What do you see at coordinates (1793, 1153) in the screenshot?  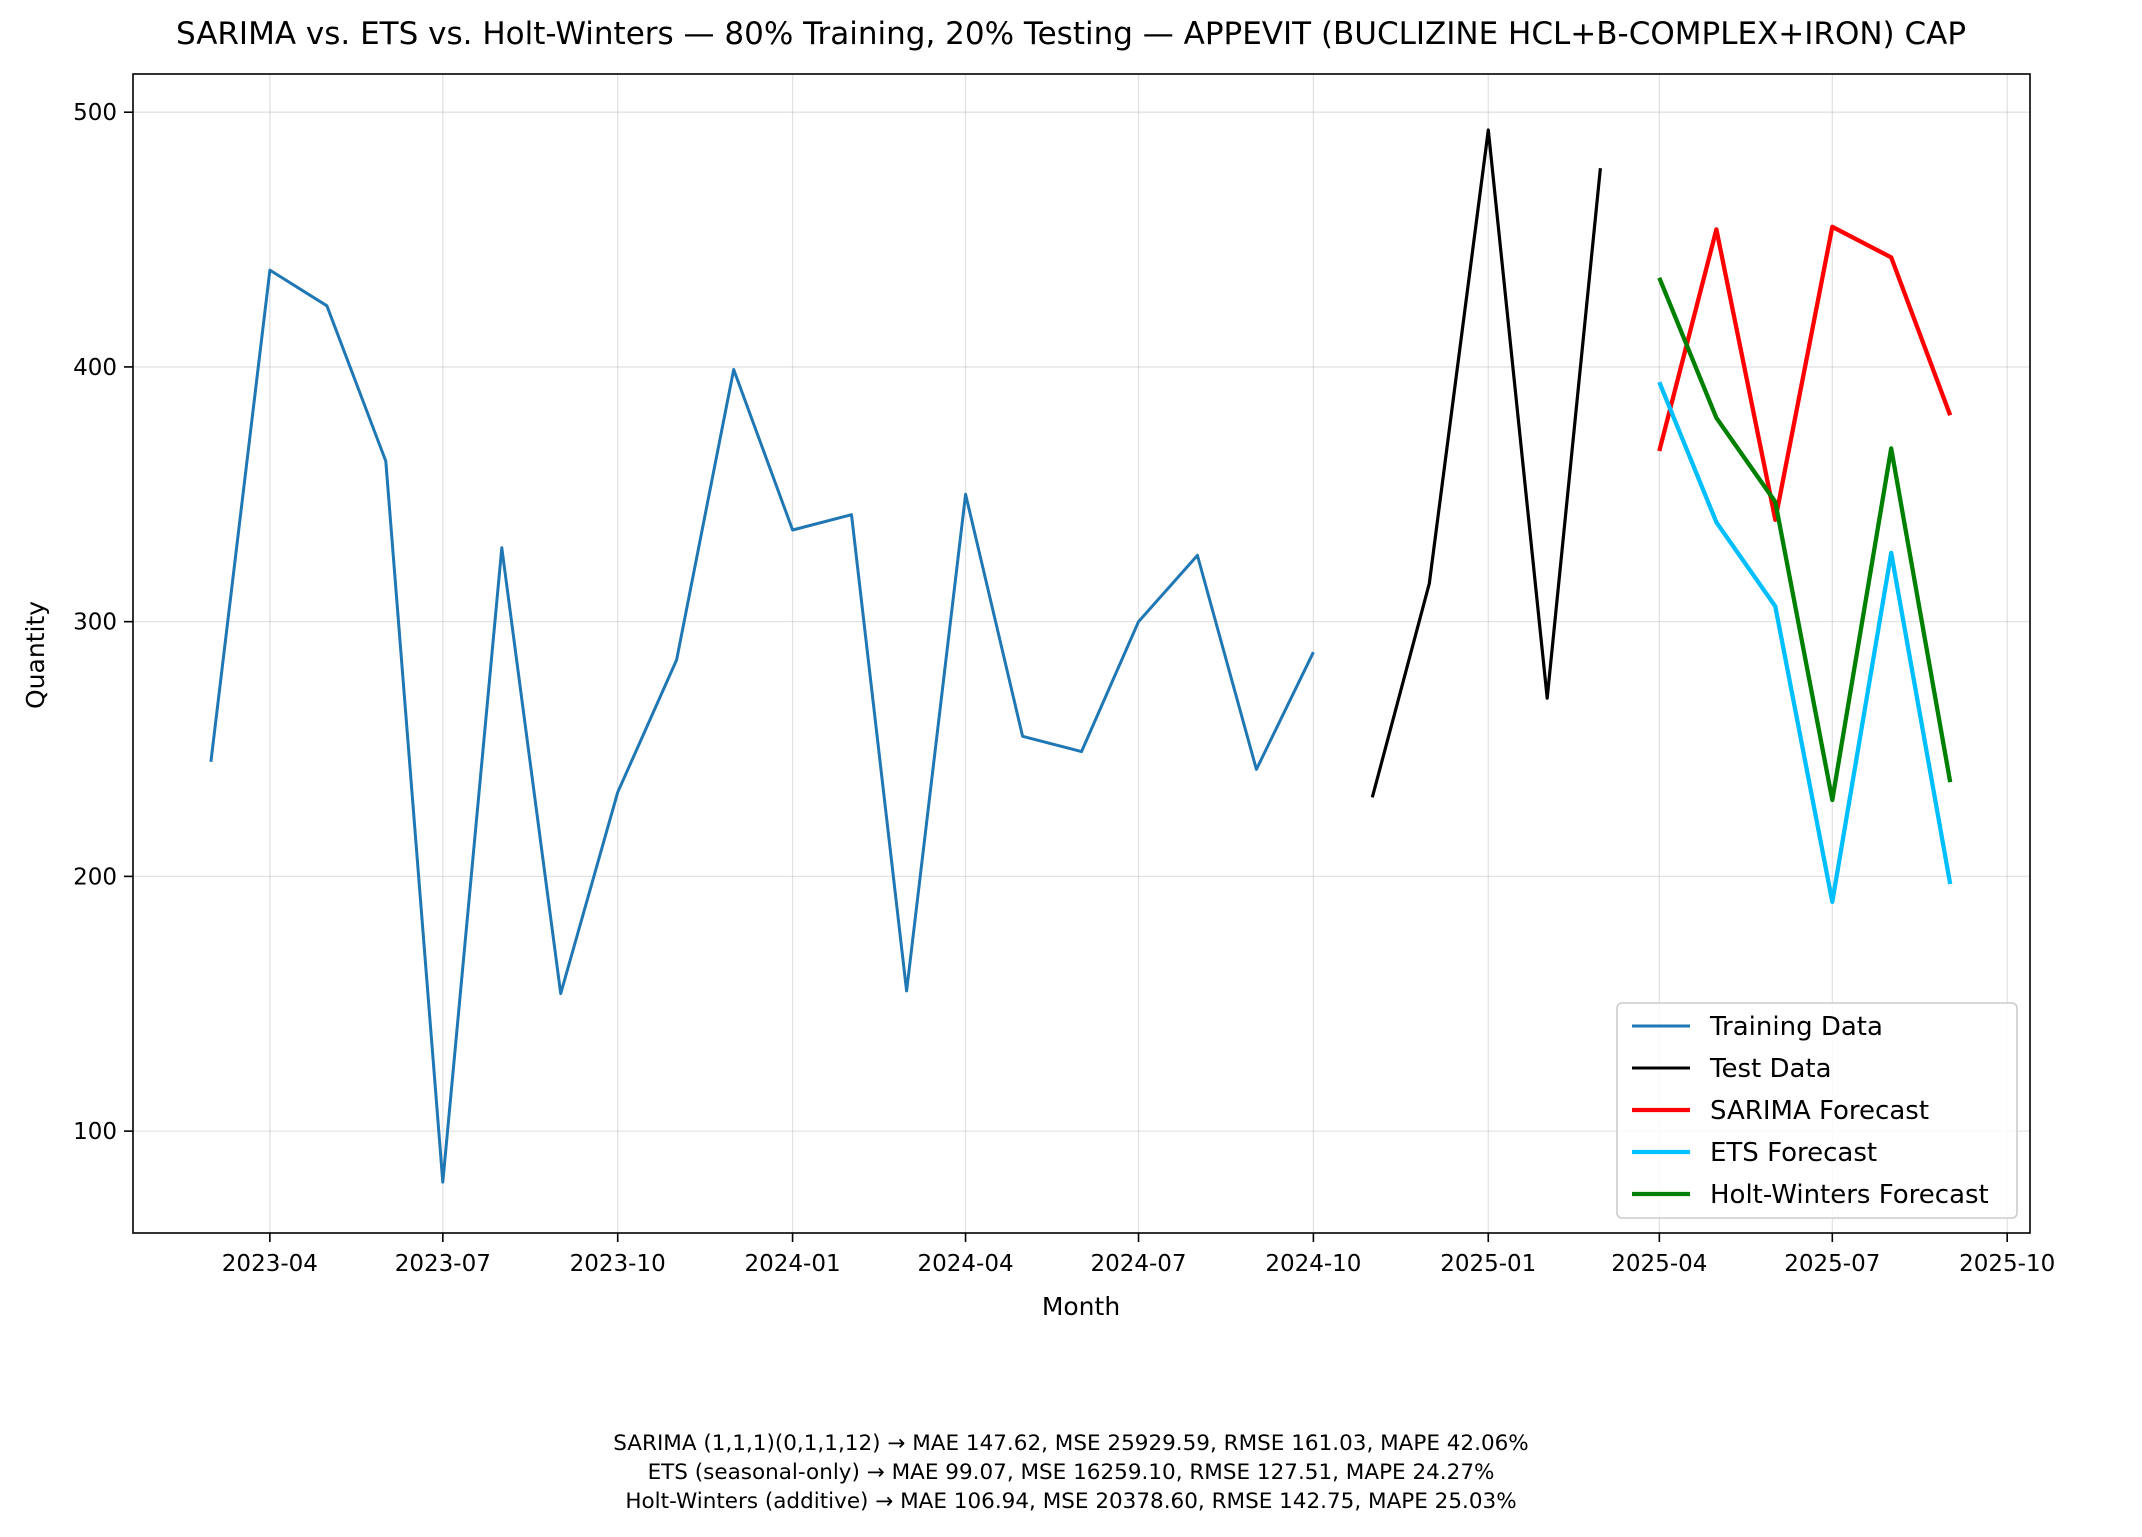 I see `legend-label-ets-forecast: ETS Forecast` at bounding box center [1793, 1153].